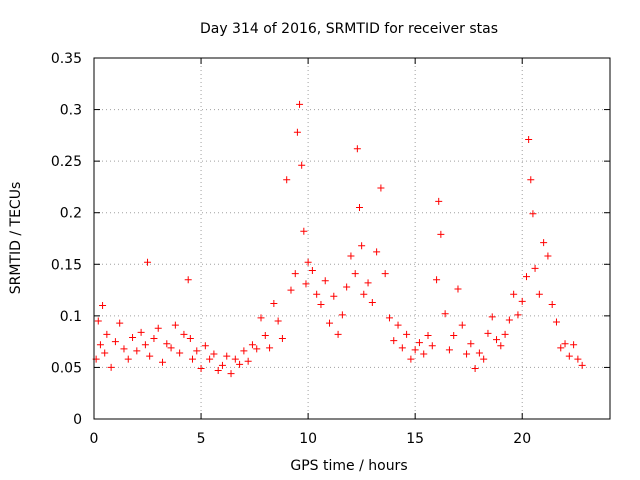 The width and height of the screenshot is (640, 480). What do you see at coordinates (66, 59) in the screenshot?
I see `y-tick-label: 0.35` at bounding box center [66, 59].